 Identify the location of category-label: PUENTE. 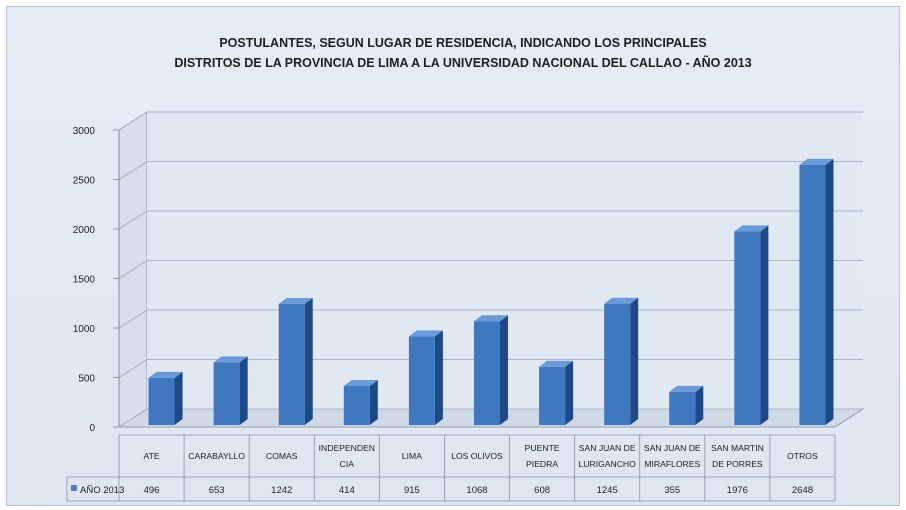
(542, 448).